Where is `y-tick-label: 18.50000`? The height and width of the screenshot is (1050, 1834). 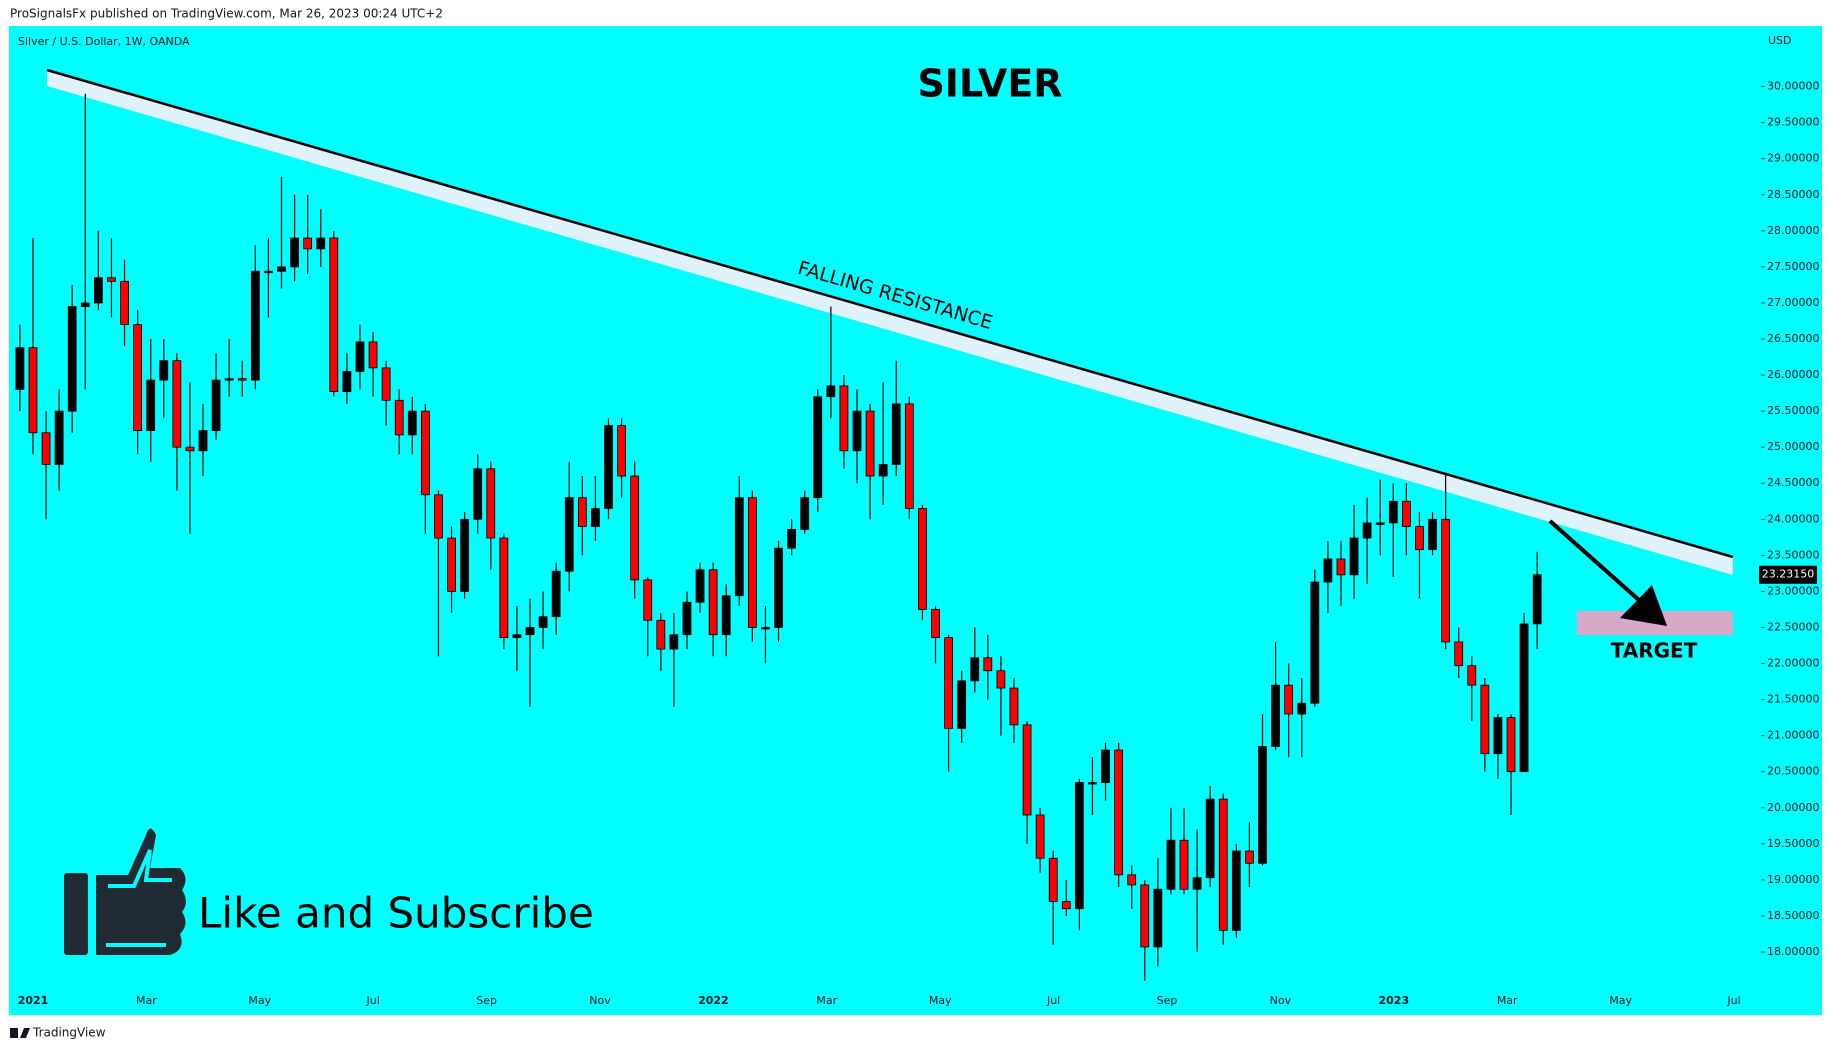 y-tick-label: 18.50000 is located at coordinates (1793, 915).